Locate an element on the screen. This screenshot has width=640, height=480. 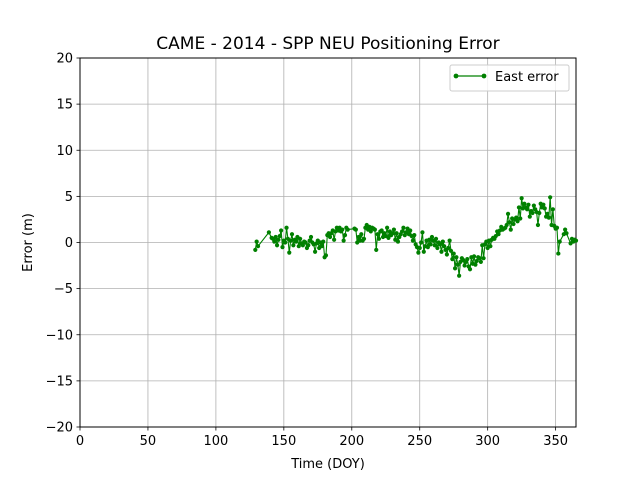
x-tick-label: 250 is located at coordinates (419, 441).